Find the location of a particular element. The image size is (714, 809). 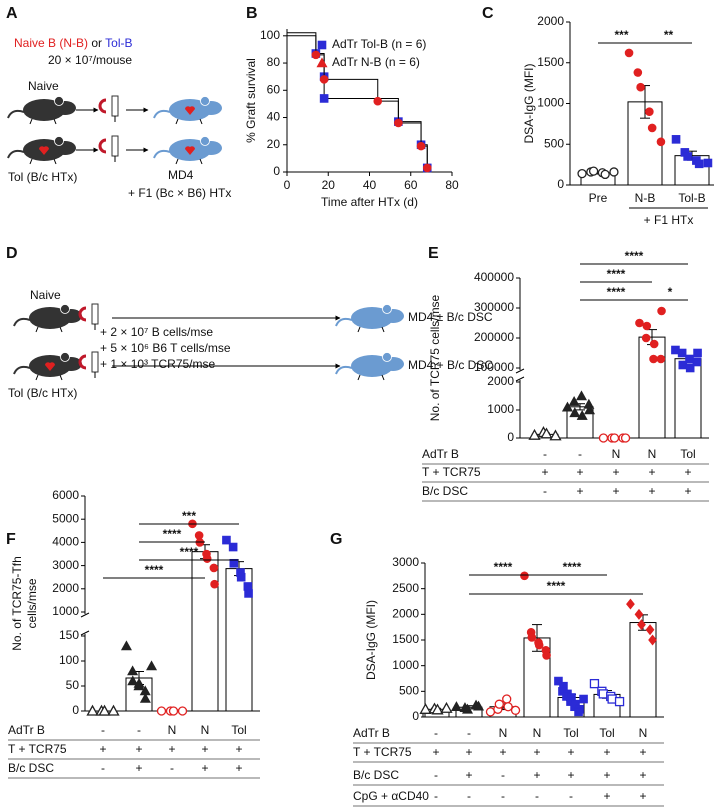

x-tick-label: Pre is located at coordinates (598, 198).